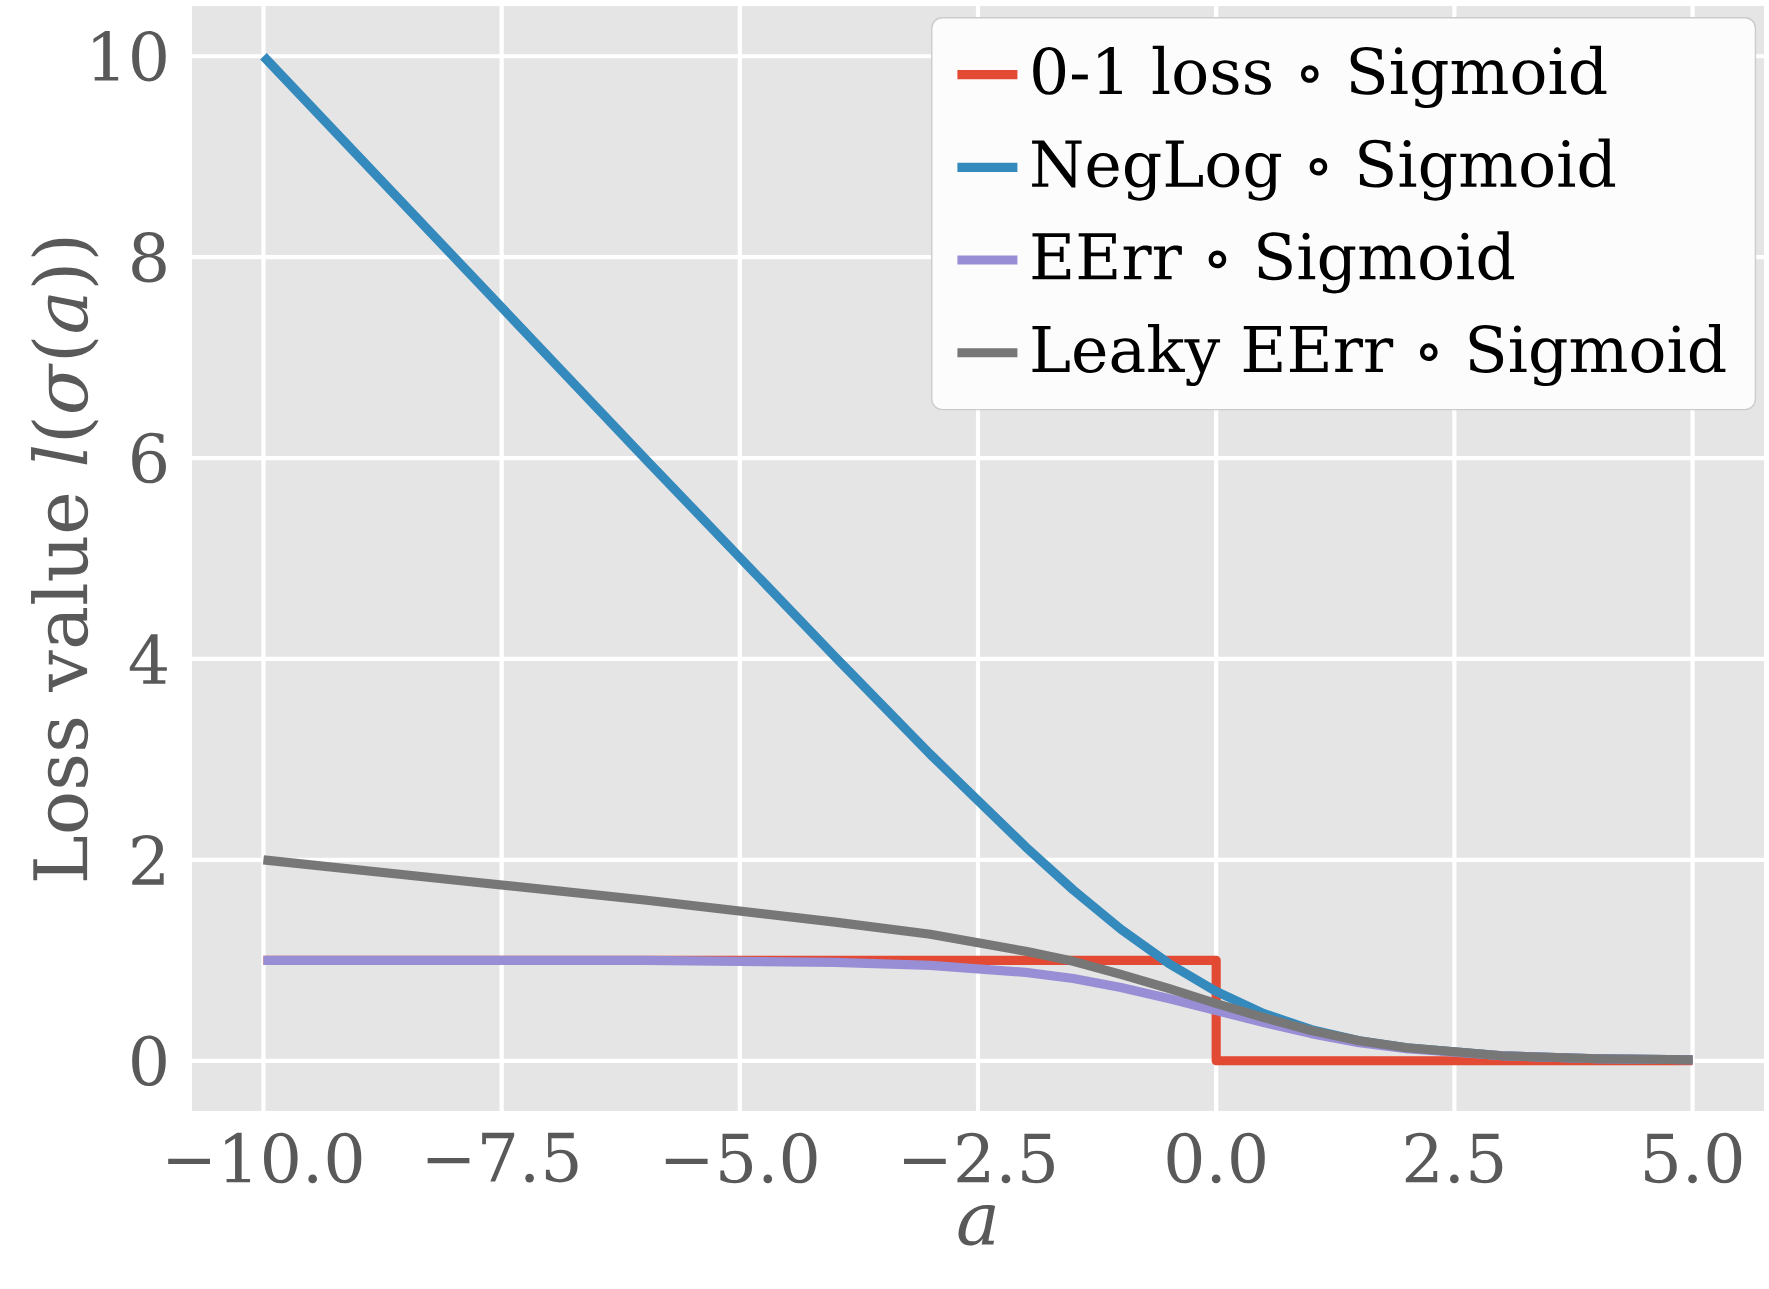 This screenshot has width=1769, height=1289. Describe the element at coordinates (978, 1158) in the screenshot. I see `x-tick-label: −2.5` at that location.